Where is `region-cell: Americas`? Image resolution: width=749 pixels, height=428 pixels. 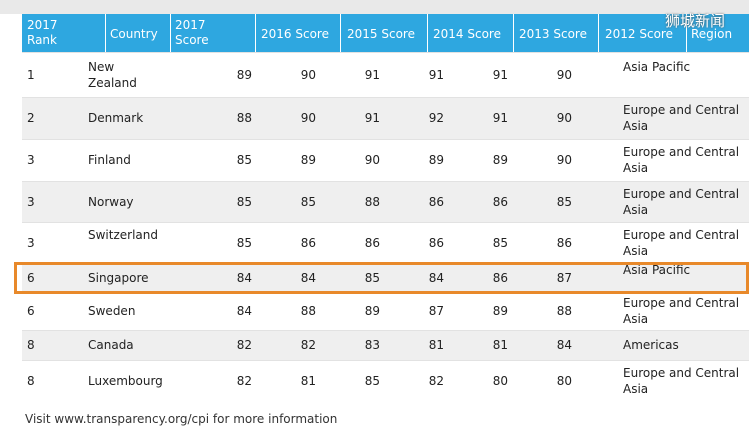
region-cell: Americas is located at coordinates (651, 345).